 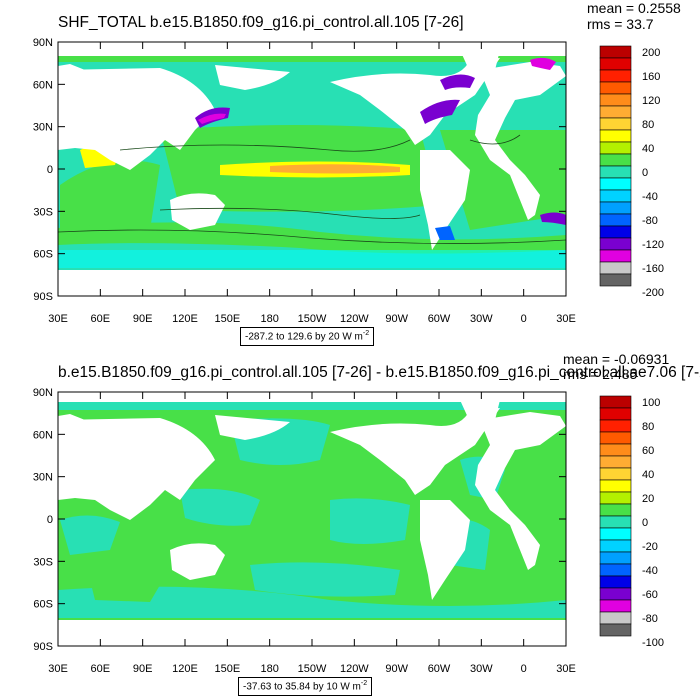 I want to click on colorbar-label: 40, so click(x=648, y=475).